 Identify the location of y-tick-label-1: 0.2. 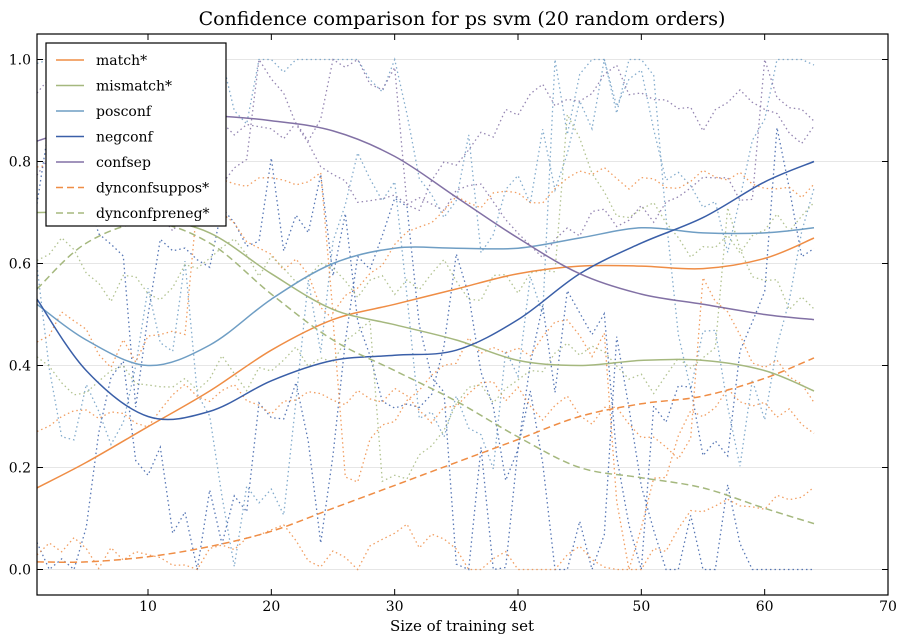
(20, 469).